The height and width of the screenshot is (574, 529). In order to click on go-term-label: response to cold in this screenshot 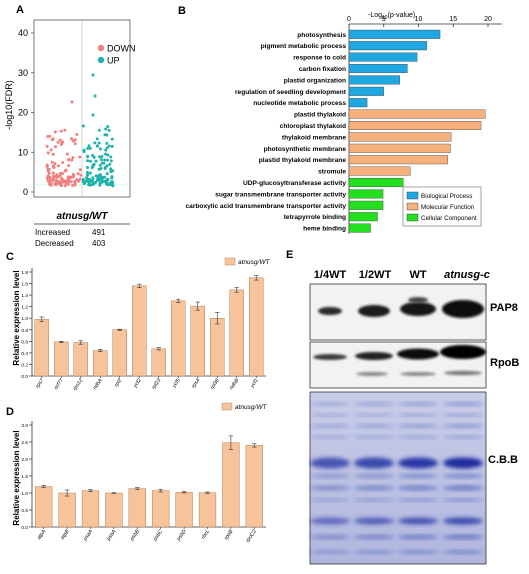, I will do `click(319, 58)`.